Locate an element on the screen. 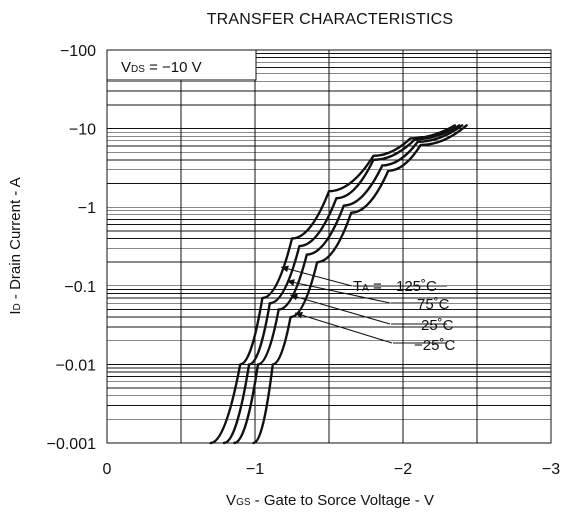 Image resolution: width=568 pixels, height=520 pixels. temperature-label-2: 25˚C is located at coordinates (437, 325).